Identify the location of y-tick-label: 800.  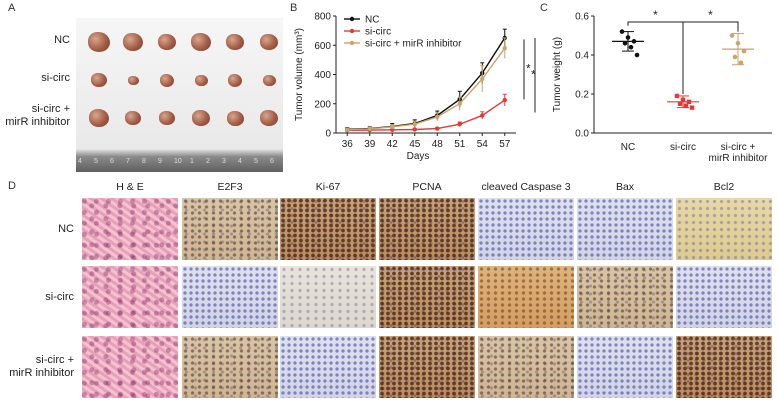
(322, 17).